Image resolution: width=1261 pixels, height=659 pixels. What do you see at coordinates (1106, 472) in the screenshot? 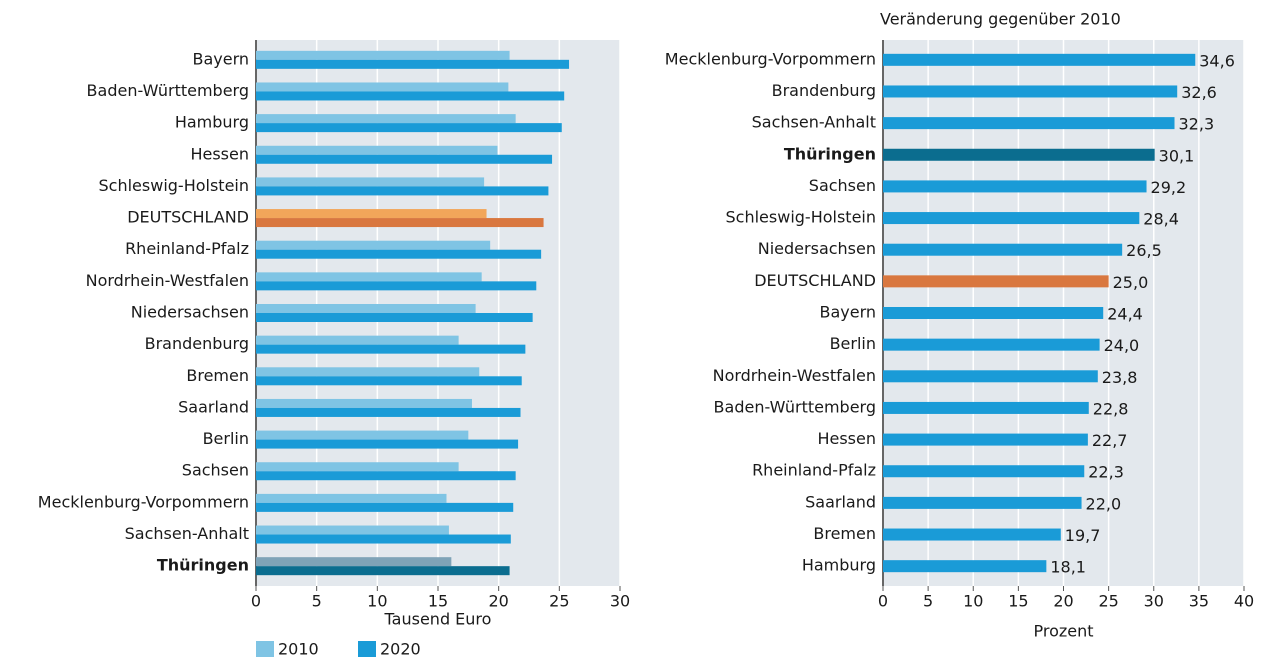
I see `data-label: 22,3` at bounding box center [1106, 472].